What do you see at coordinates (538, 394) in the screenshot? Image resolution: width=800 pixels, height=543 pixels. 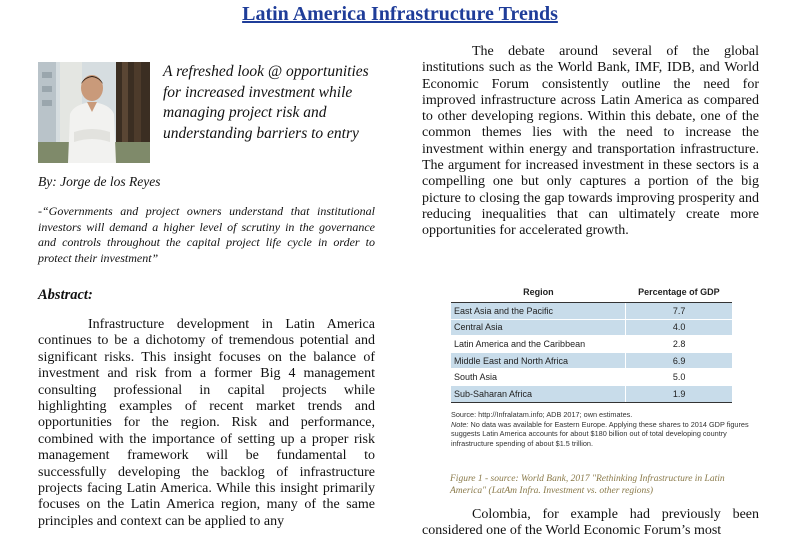 I see `region-cell: Sub-Saharan Africa` at bounding box center [538, 394].